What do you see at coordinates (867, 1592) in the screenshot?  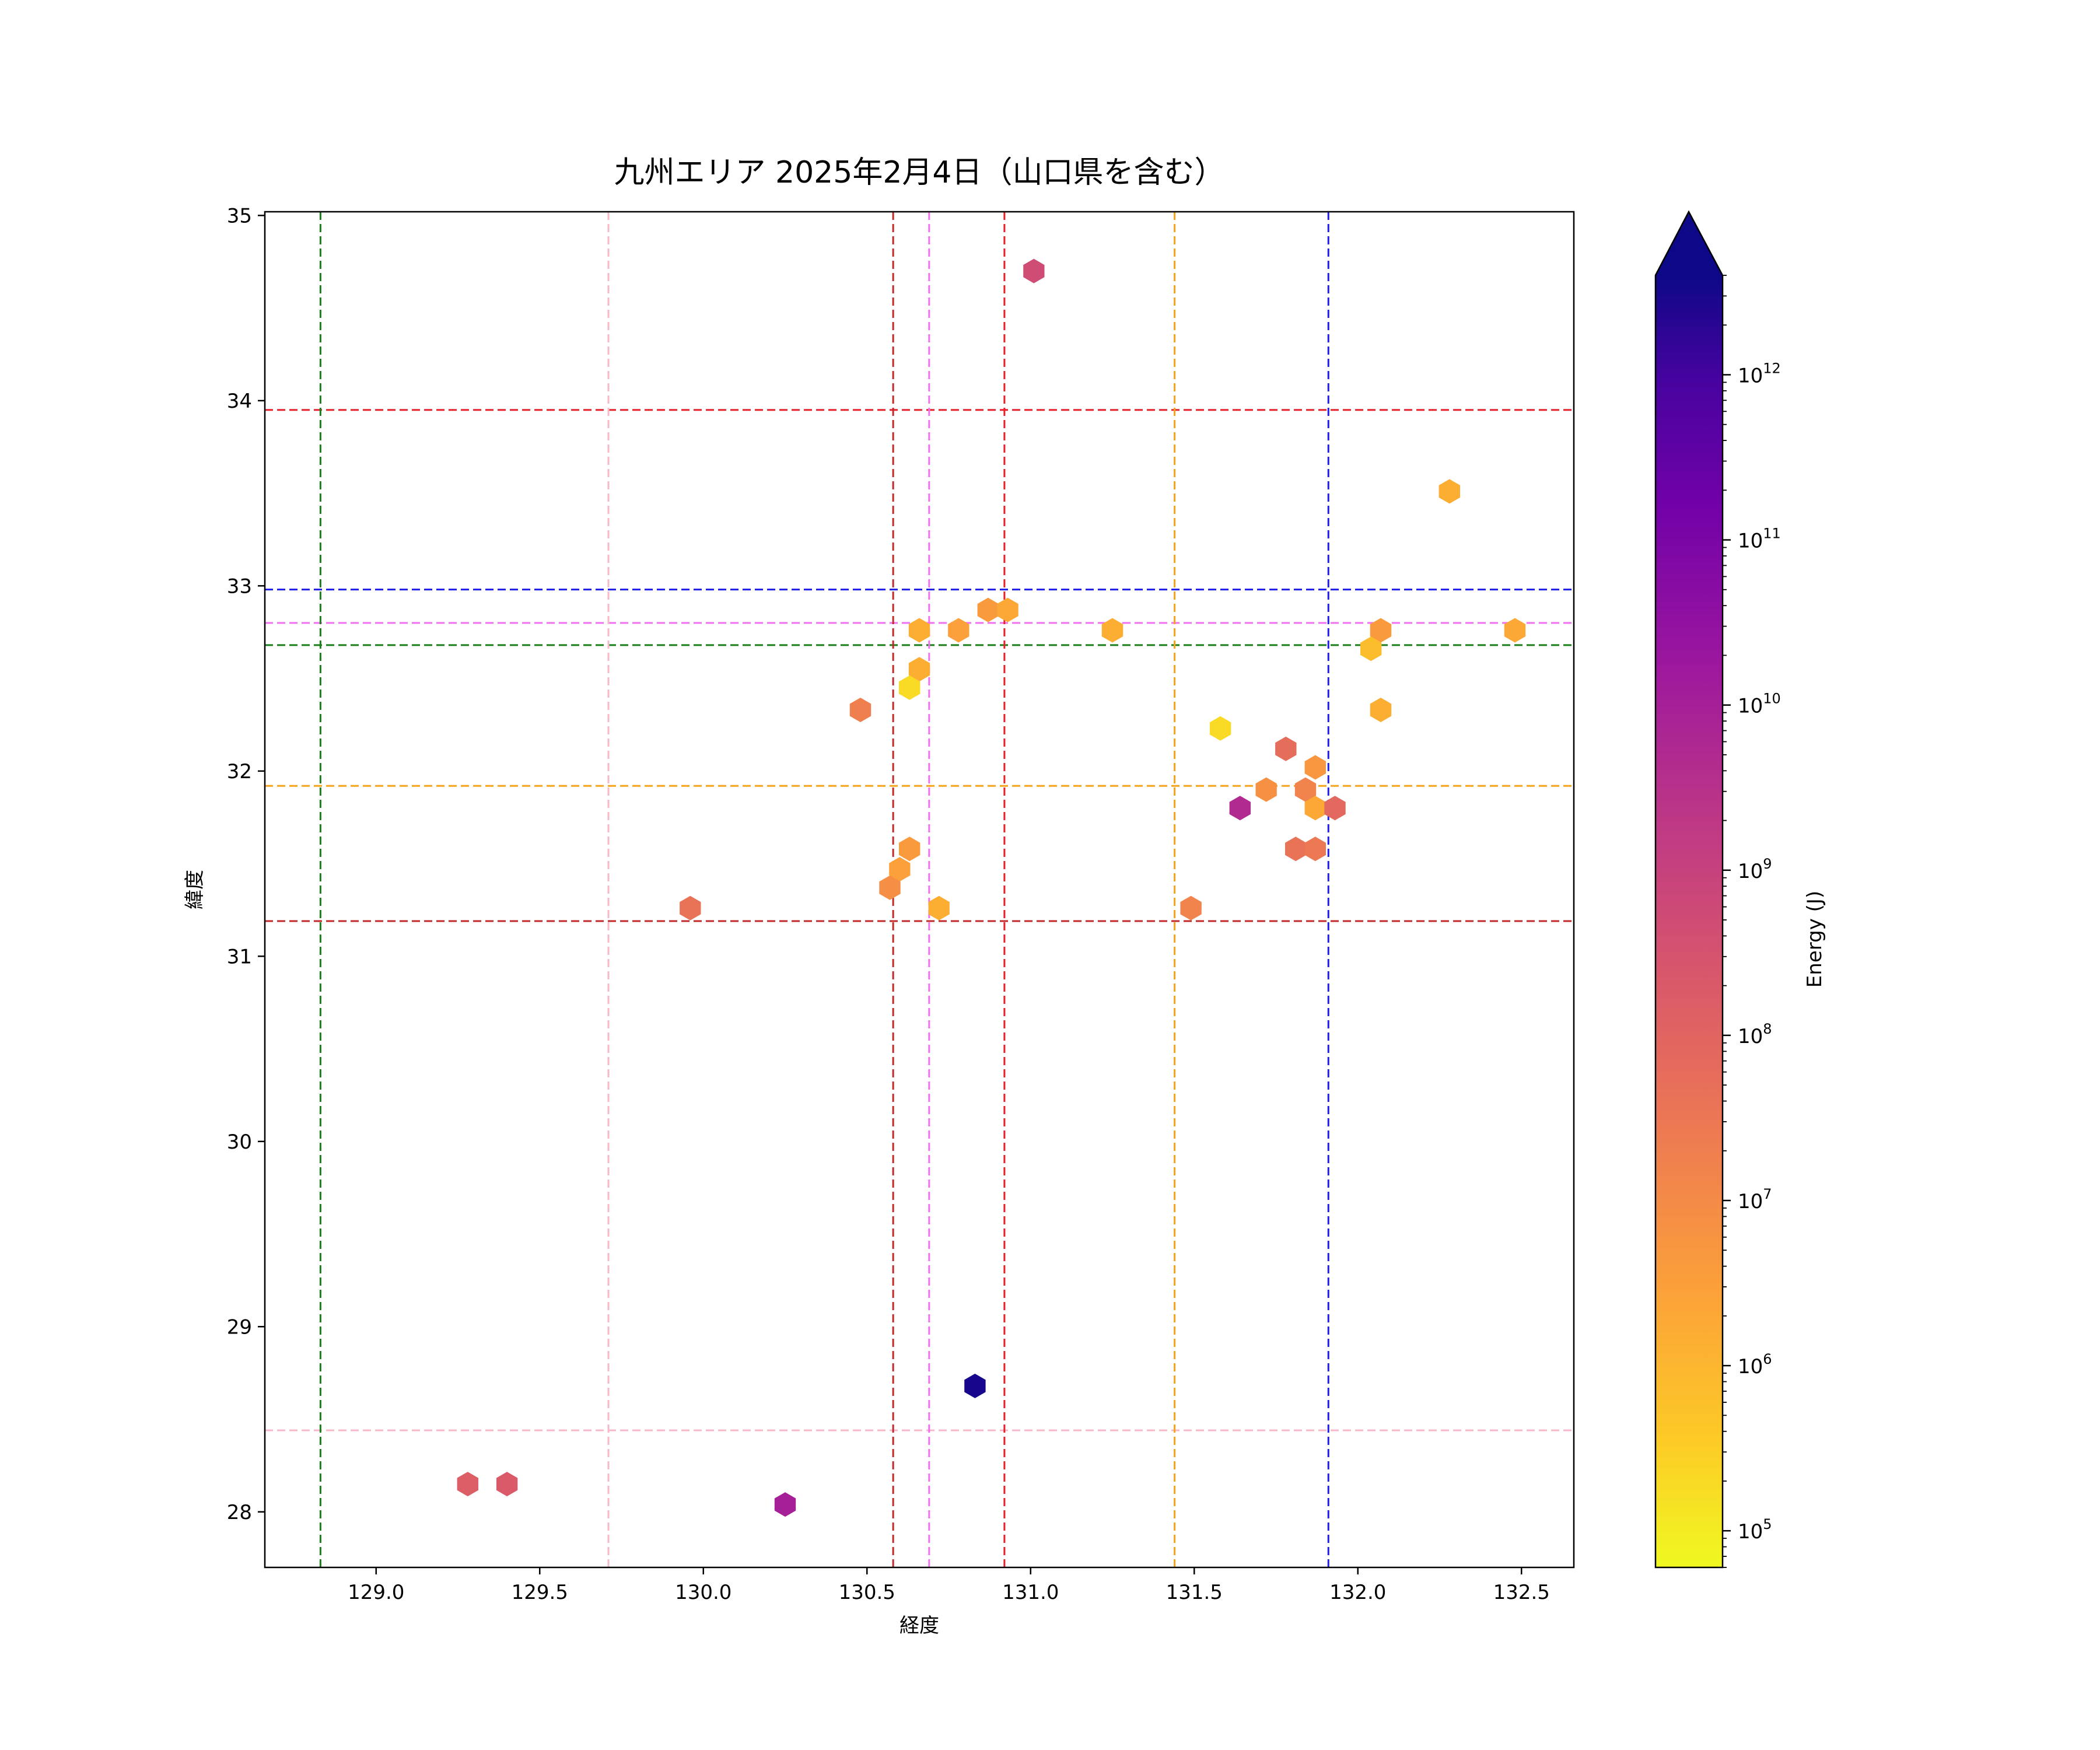 I see `x-tick-label-3: 130.5` at bounding box center [867, 1592].